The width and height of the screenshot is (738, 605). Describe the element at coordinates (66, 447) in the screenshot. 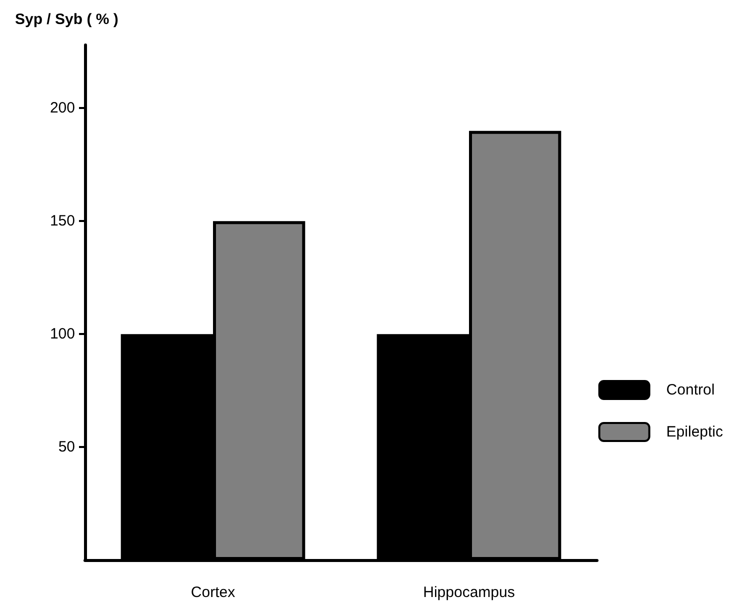

I see `y-tick-label: 50` at that location.